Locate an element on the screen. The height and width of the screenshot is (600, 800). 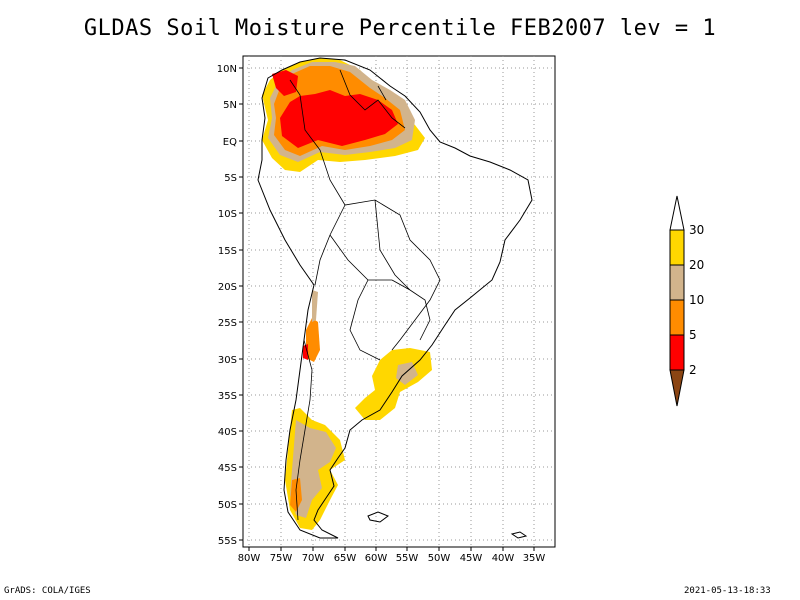
lat-label: 35S is located at coordinates (227, 396).